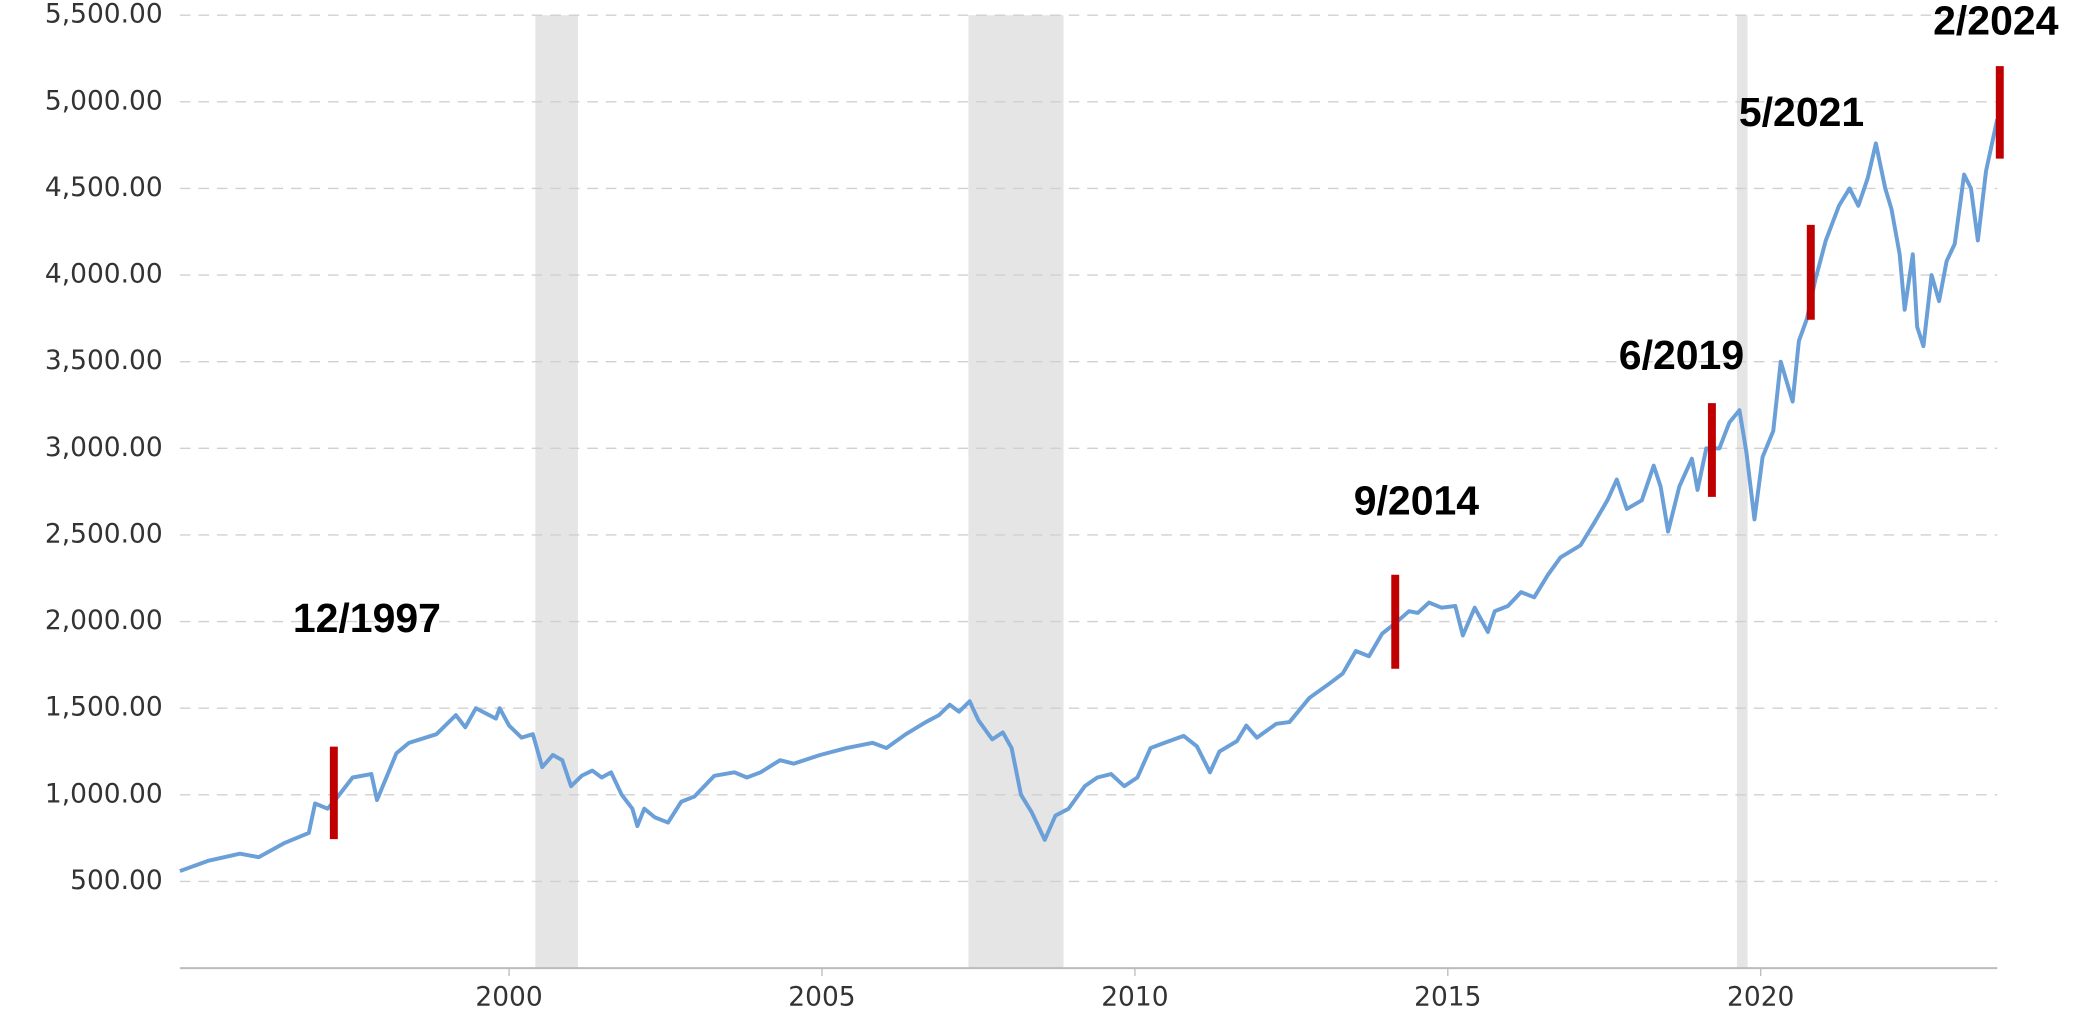  What do you see at coordinates (1801, 112) in the screenshot?
I see `annotation-label: 5/2021` at bounding box center [1801, 112].